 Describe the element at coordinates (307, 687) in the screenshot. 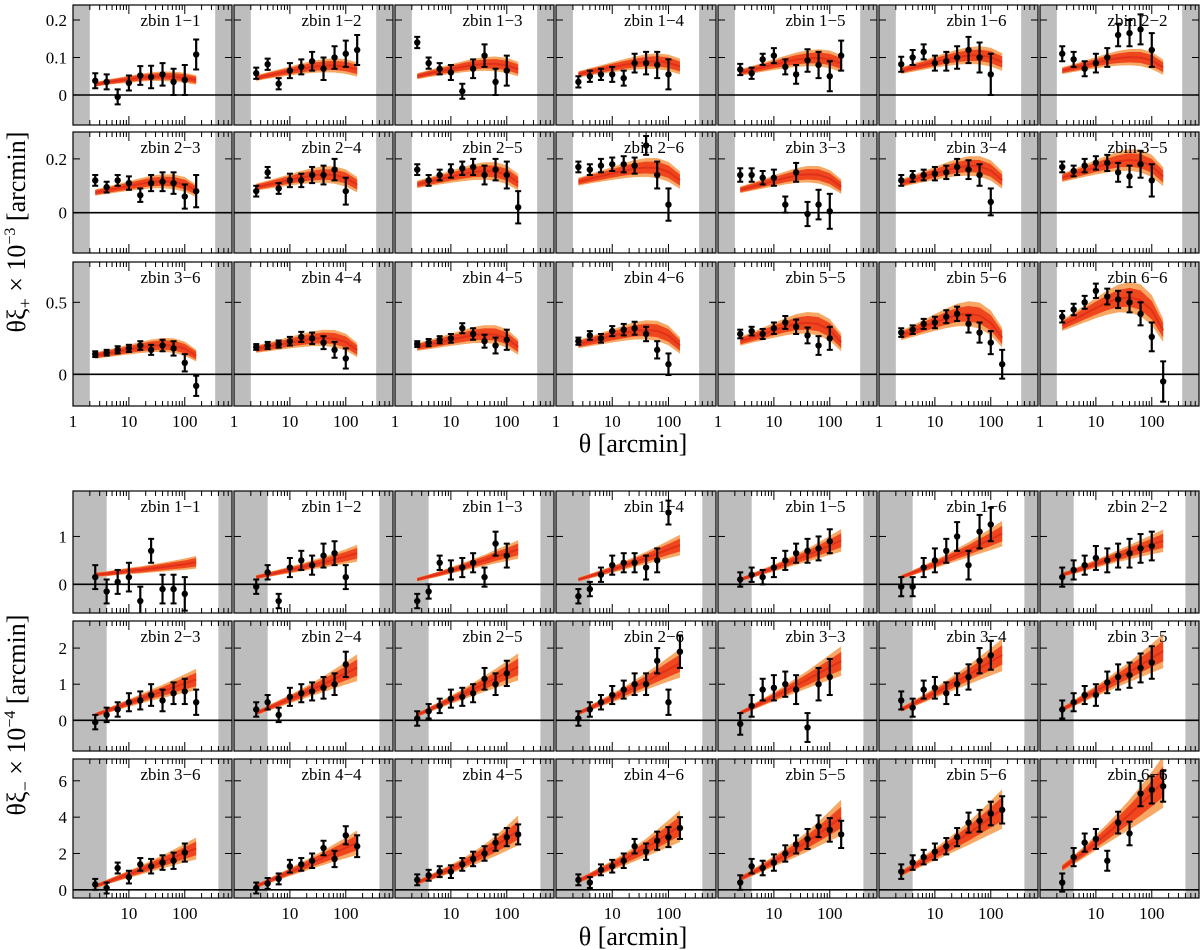

I see `theory-band-inner` at that location.